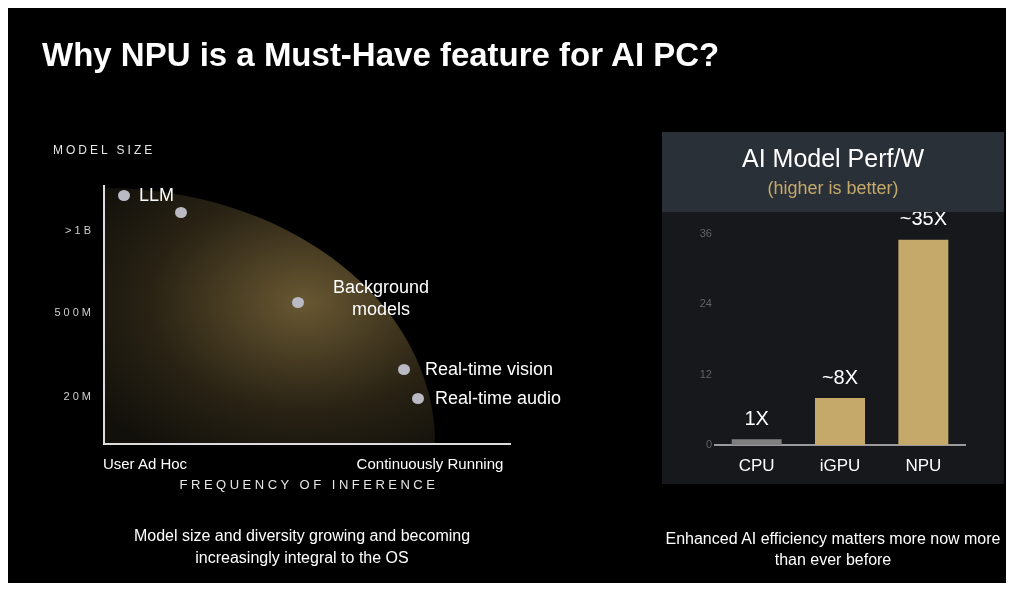  I want to click on chart-subtitle: (higher is better), so click(833, 188).